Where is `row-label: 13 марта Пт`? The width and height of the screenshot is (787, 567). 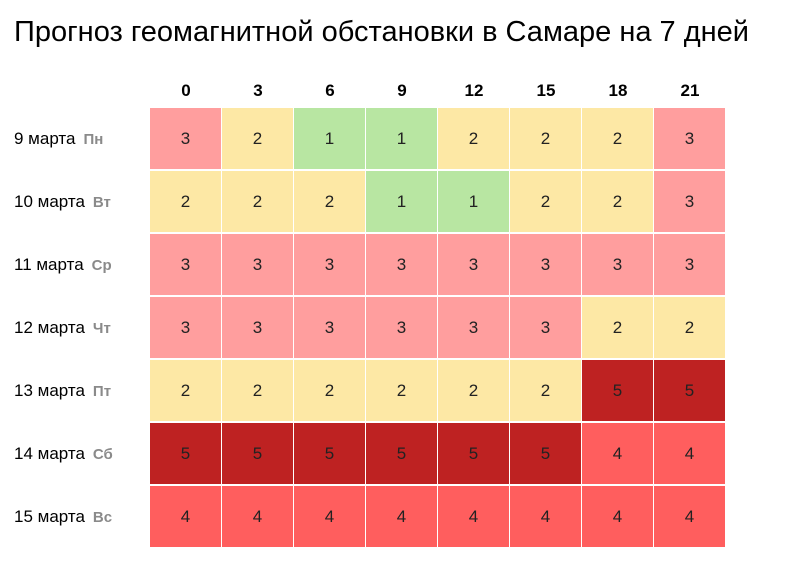
row-label: 13 марта Пт is located at coordinates (79, 391).